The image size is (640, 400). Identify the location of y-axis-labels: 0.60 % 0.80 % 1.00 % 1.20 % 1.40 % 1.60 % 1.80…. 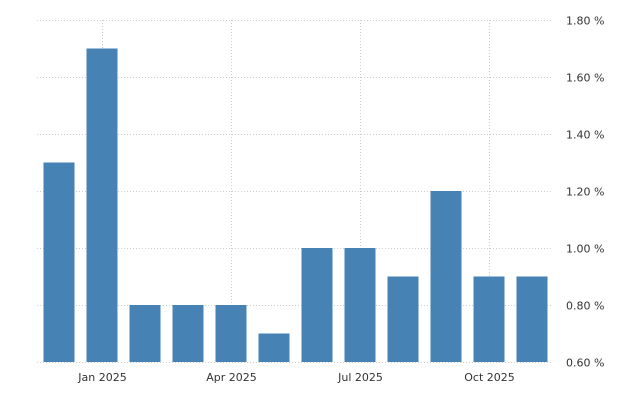
(585, 192).